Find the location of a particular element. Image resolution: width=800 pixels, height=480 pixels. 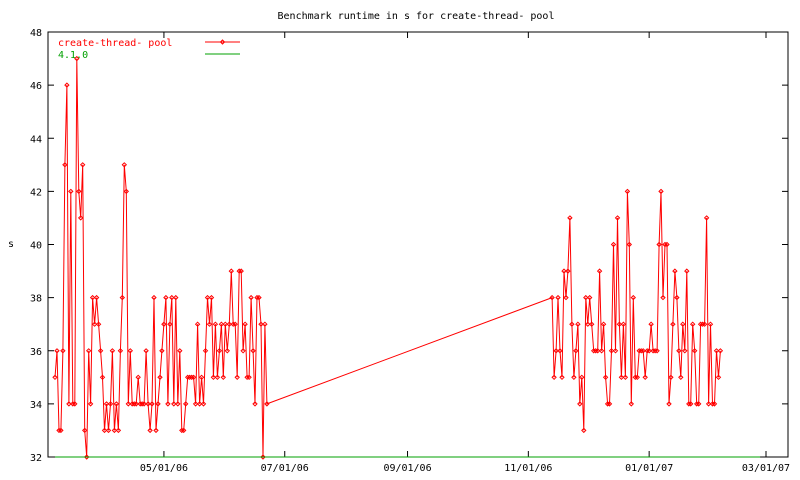

legend-label-series-2: 4.1.0 is located at coordinates (73, 55).